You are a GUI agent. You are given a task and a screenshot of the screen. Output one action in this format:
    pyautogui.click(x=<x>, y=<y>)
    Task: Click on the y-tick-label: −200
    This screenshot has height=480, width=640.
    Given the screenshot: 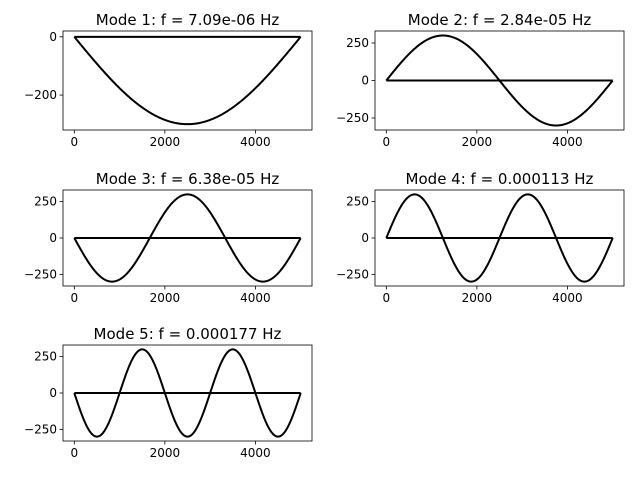 What is the action you would take?
    pyautogui.click(x=40, y=95)
    